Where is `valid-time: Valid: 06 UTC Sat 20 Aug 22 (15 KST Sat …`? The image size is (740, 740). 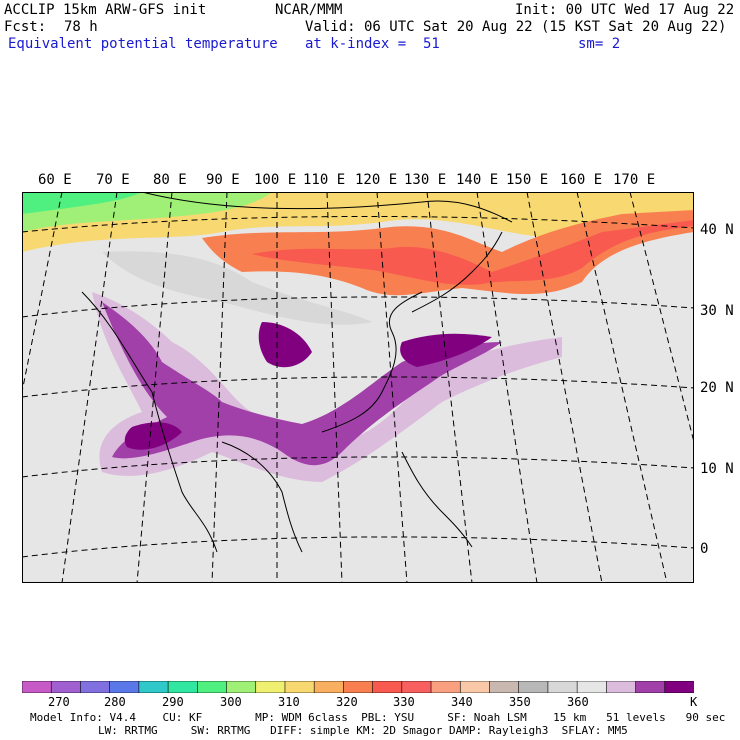
valid-time: Valid: 06 UTC Sat 20 Aug 22 (15 KST Sat … is located at coordinates (516, 27).